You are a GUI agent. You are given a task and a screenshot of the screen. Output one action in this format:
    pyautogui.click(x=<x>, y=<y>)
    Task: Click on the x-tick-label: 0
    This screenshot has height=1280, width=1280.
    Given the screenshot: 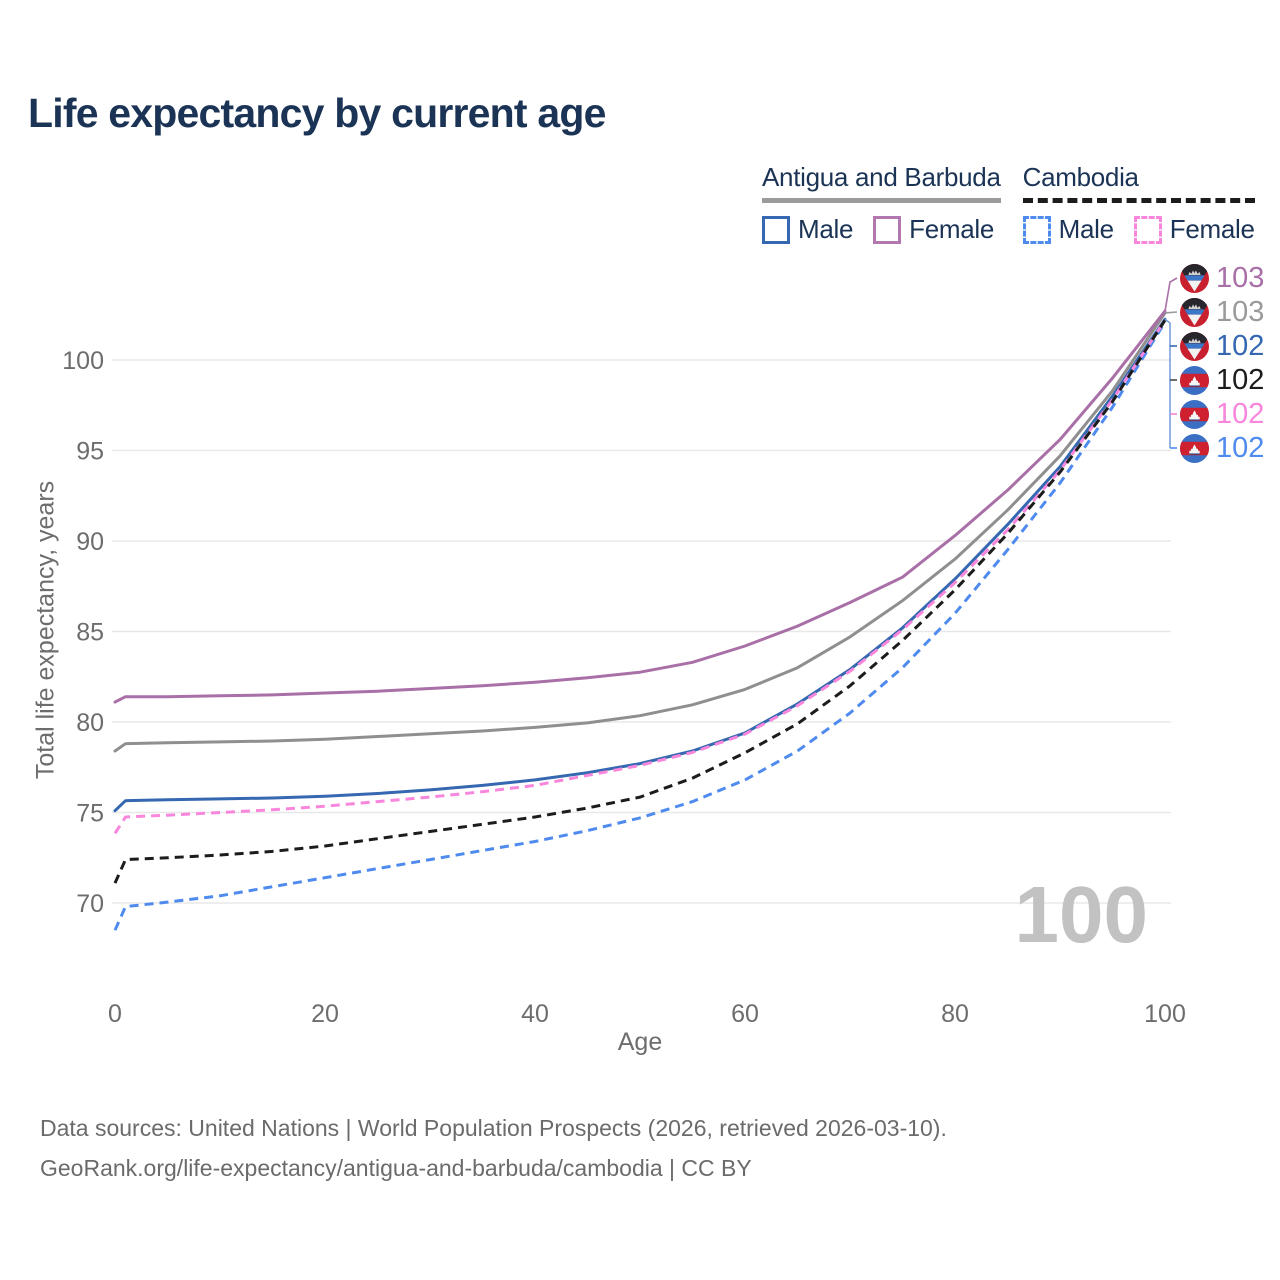 What is the action you would take?
    pyautogui.click(x=115, y=1014)
    